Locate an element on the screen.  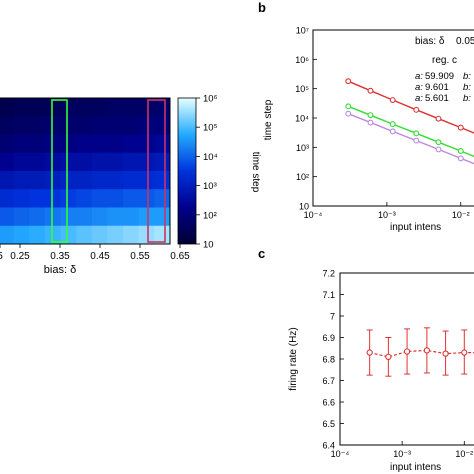
panel-b-y-tick-label: 10⁴ is located at coordinates (302, 119).